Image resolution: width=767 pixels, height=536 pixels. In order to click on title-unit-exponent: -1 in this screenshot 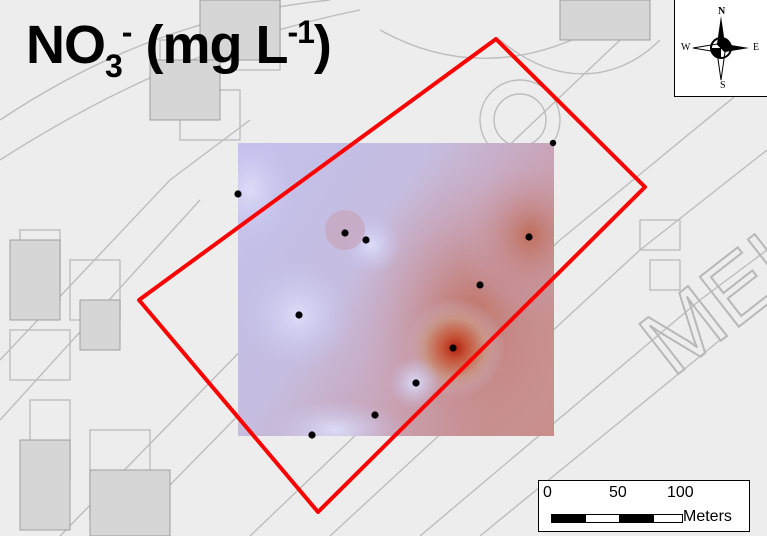, I will do `click(300, 32)`.